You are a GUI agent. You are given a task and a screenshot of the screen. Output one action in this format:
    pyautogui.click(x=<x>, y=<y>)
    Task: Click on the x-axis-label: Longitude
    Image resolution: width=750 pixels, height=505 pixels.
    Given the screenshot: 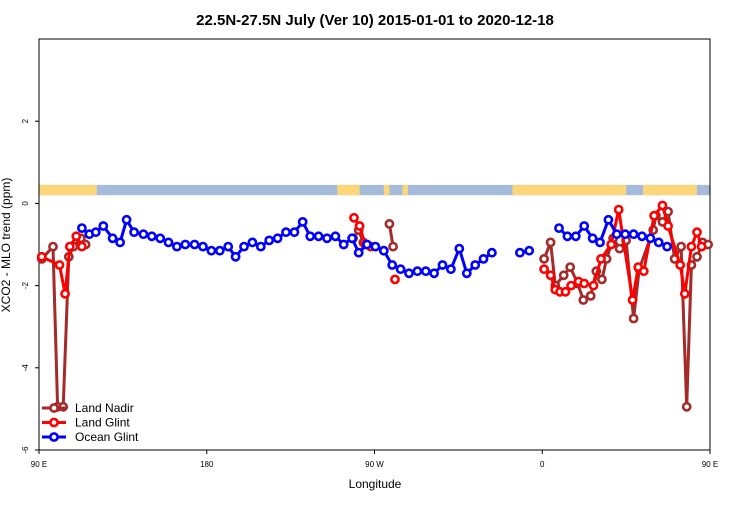 What is the action you would take?
    pyautogui.click(x=375, y=484)
    